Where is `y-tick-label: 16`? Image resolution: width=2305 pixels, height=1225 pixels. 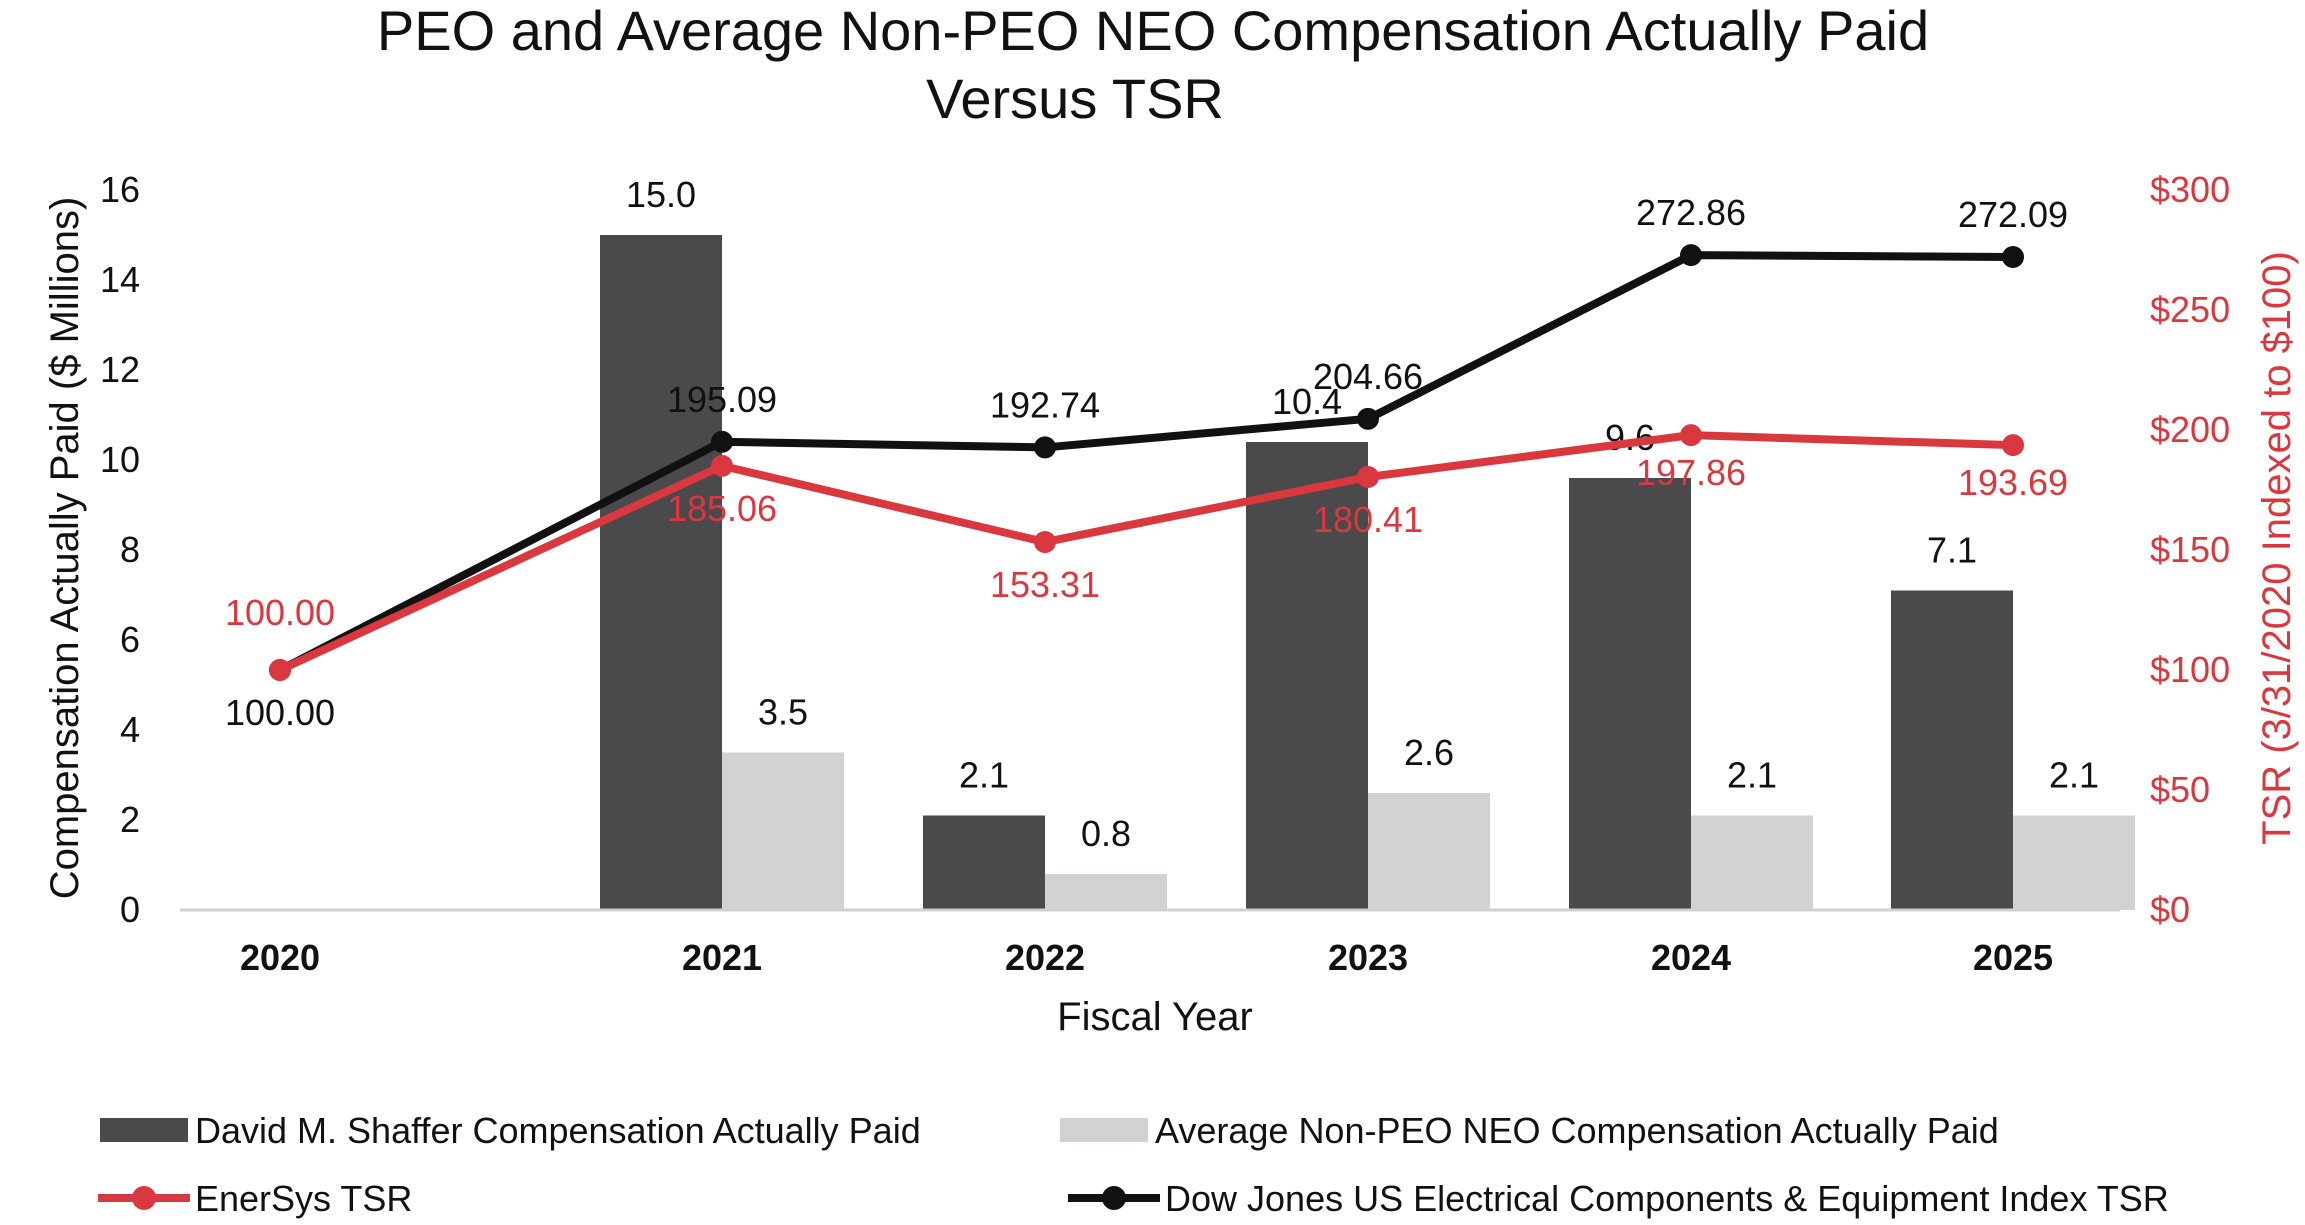
y-tick-label: 16 is located at coordinates (120, 189).